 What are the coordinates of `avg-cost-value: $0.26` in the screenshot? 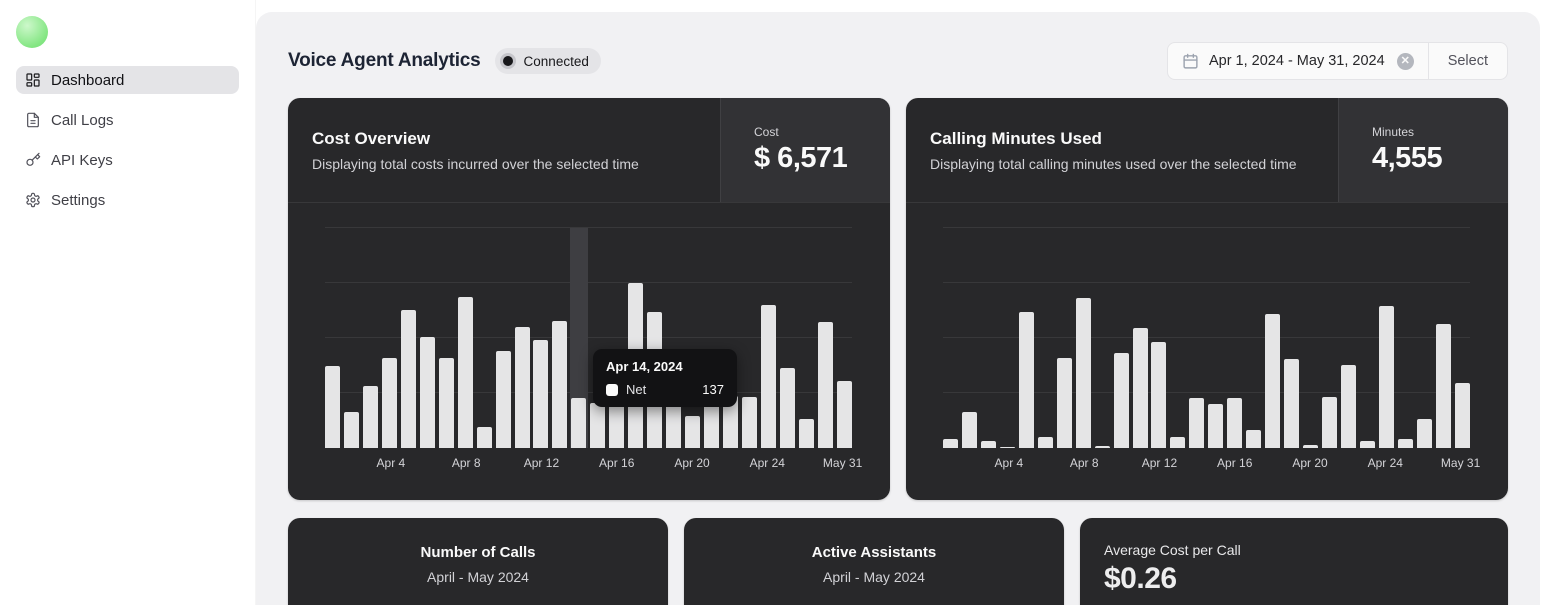 It's located at (1140, 578).